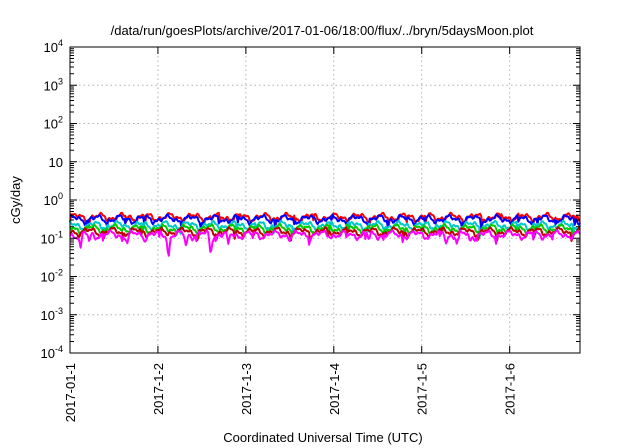  I want to click on y-tick-label: 10⁴, so click(53, 46).